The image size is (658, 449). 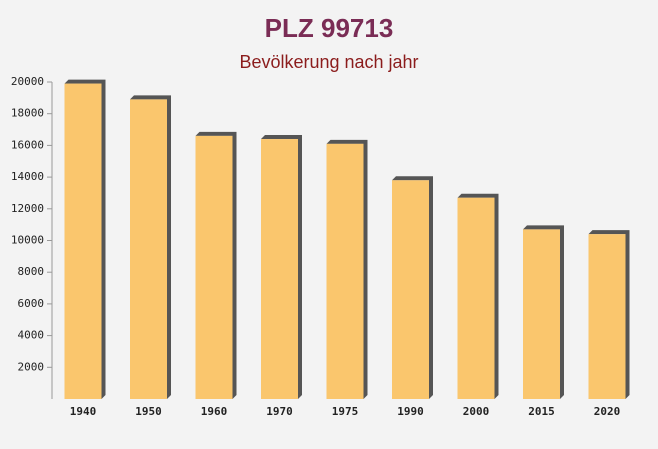 What do you see at coordinates (345, 411) in the screenshot?
I see `x-tick-label: 1975` at bounding box center [345, 411].